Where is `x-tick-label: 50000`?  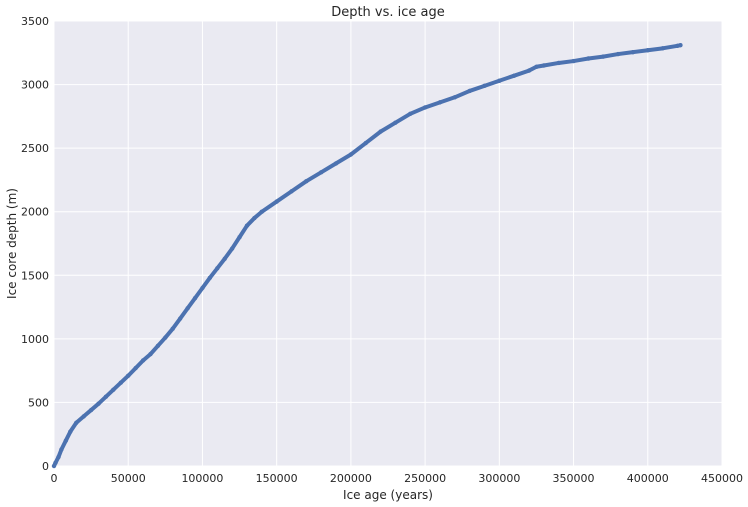 x-tick-label: 50000 is located at coordinates (128, 478).